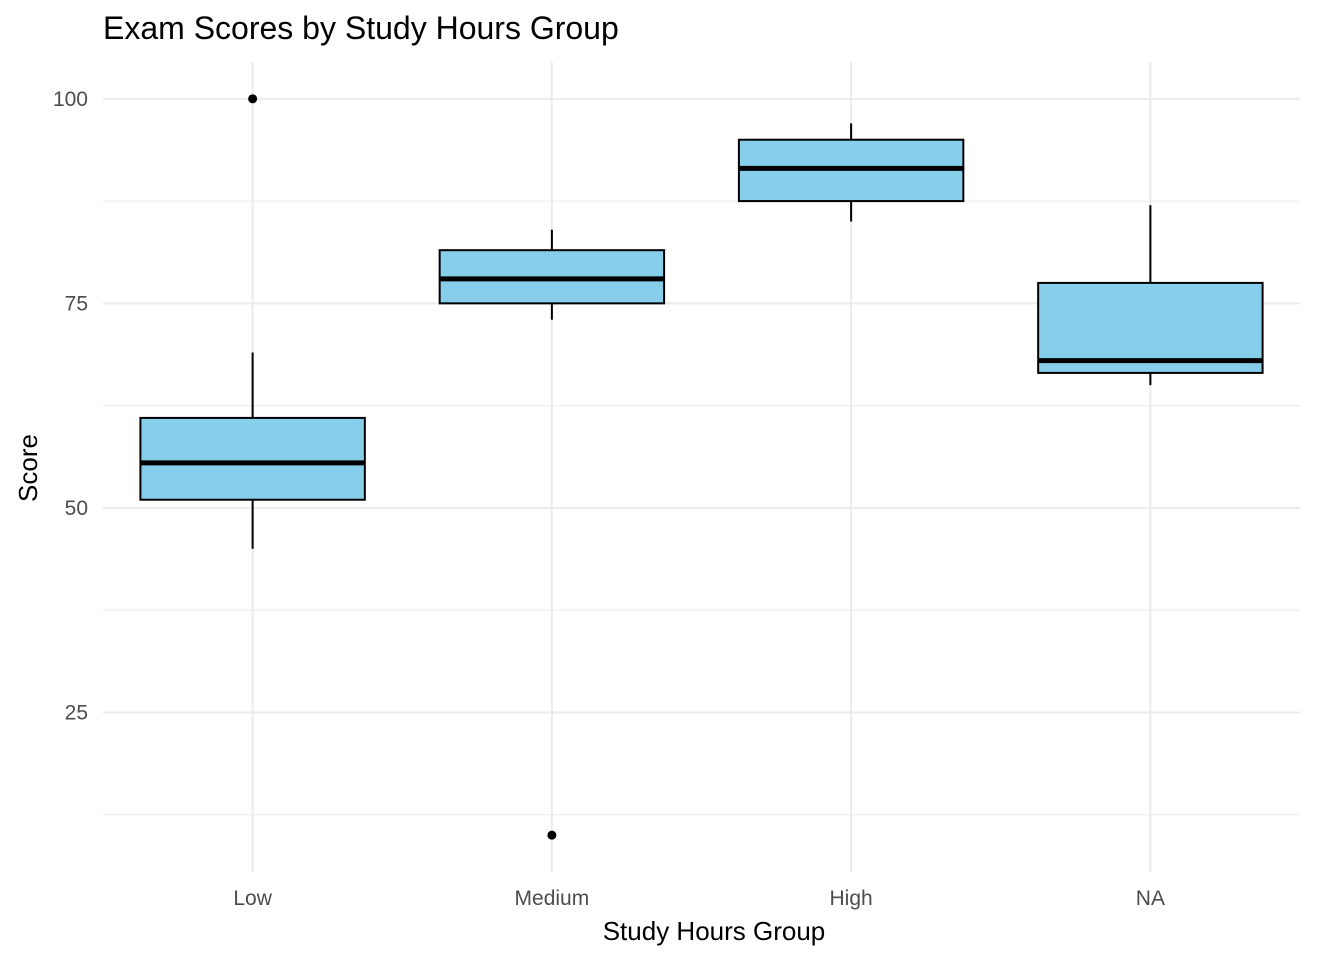 The width and height of the screenshot is (1344, 960). What do you see at coordinates (714, 931) in the screenshot?
I see `x-axis-title: Study Hours Group` at bounding box center [714, 931].